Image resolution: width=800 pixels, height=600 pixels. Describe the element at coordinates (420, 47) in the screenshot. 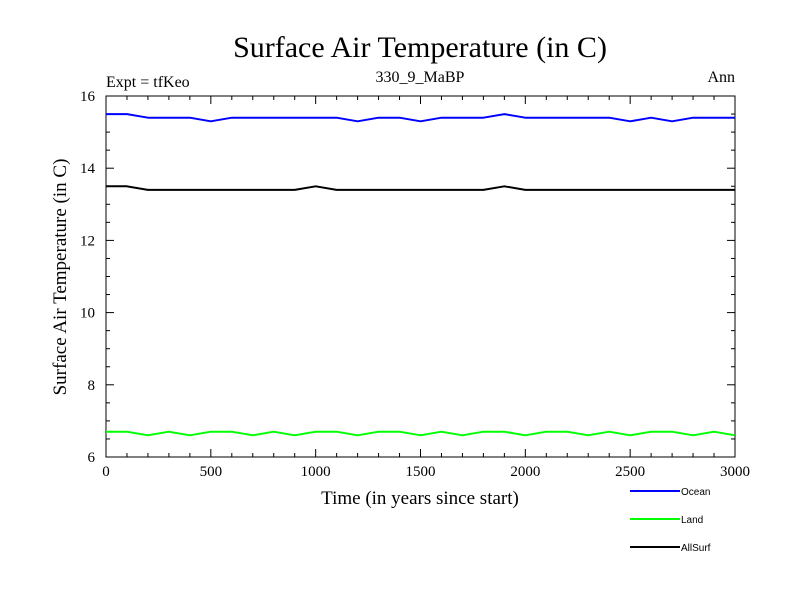

I see `chart-title: Surface Air Temperature (in C)` at that location.